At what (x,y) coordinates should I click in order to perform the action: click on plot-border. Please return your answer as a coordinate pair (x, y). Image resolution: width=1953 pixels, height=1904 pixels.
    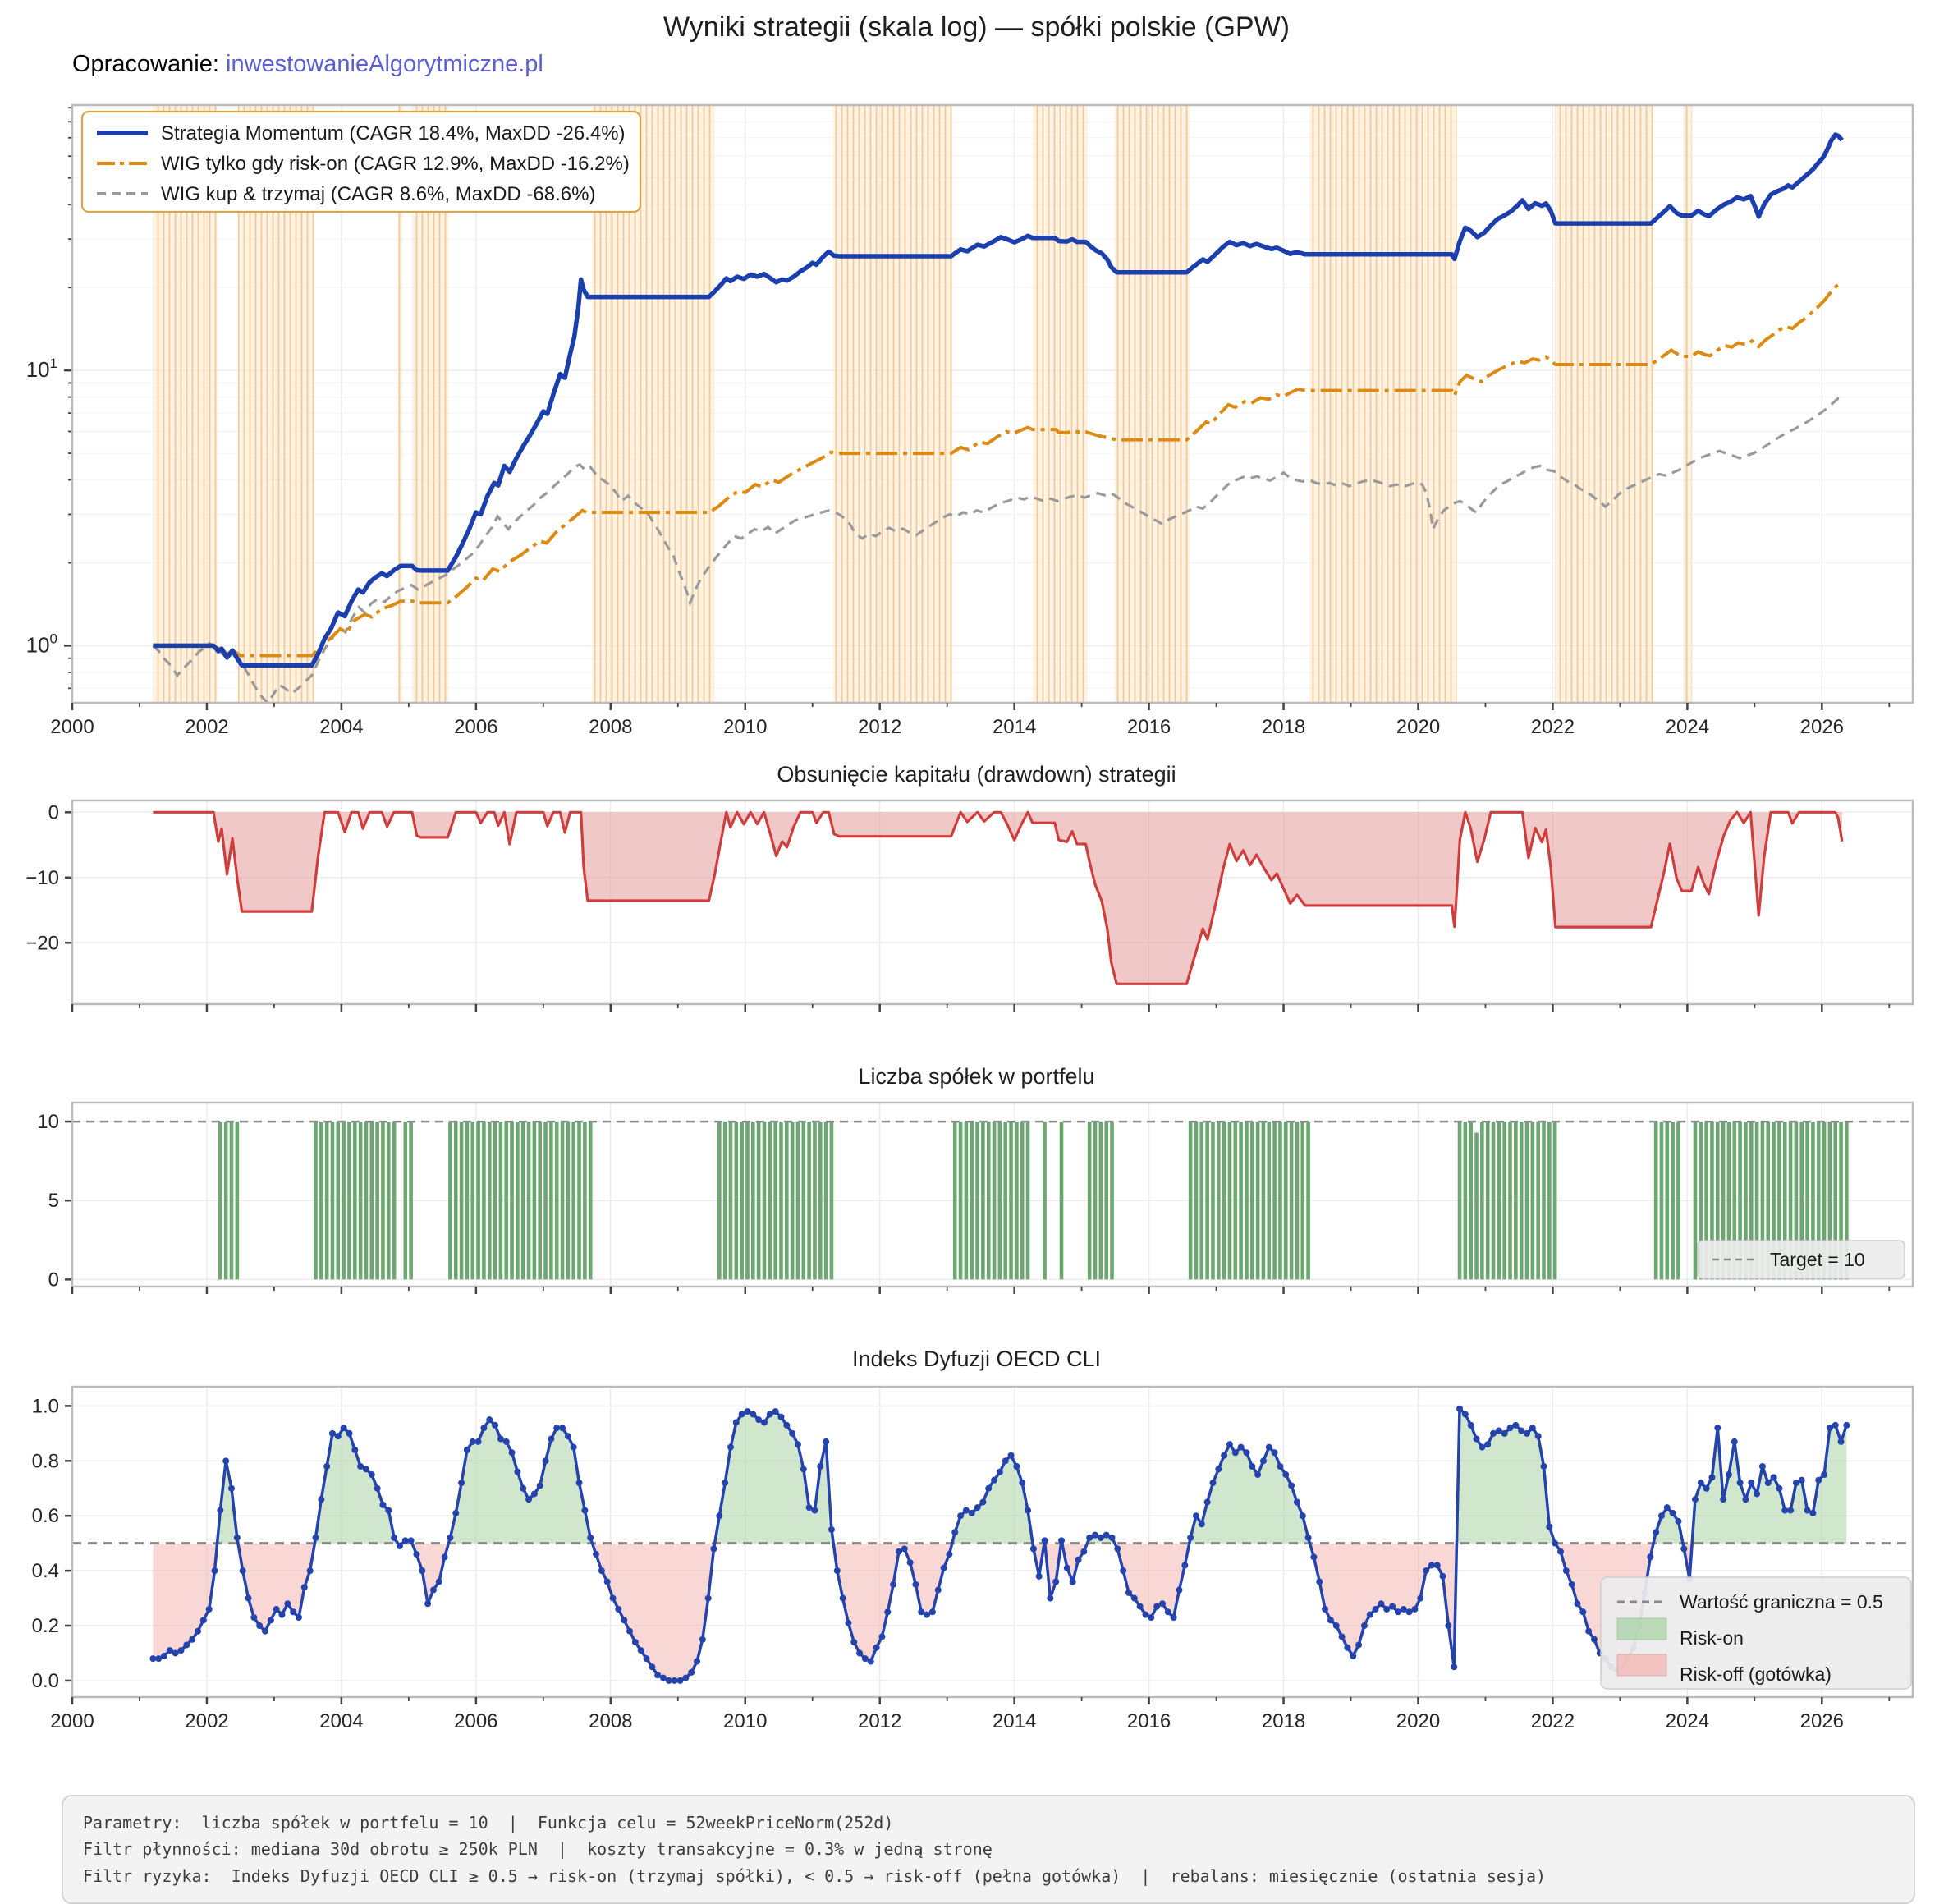
    Looking at the image, I should click on (993, 902).